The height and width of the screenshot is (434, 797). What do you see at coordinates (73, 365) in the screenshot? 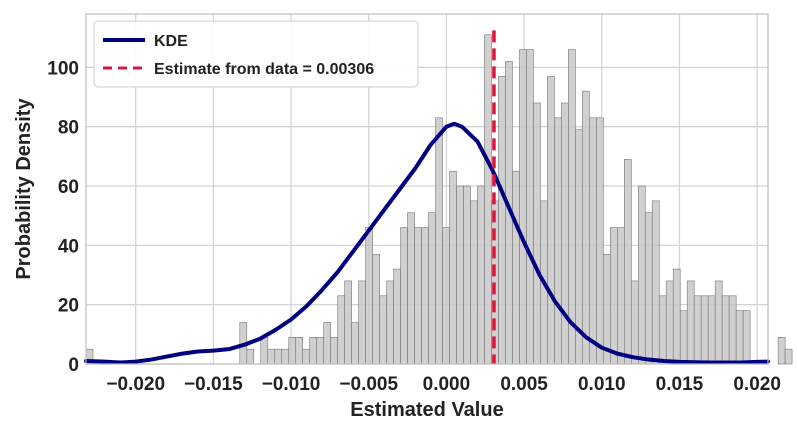
I see `y-tick-label: 0` at bounding box center [73, 365].